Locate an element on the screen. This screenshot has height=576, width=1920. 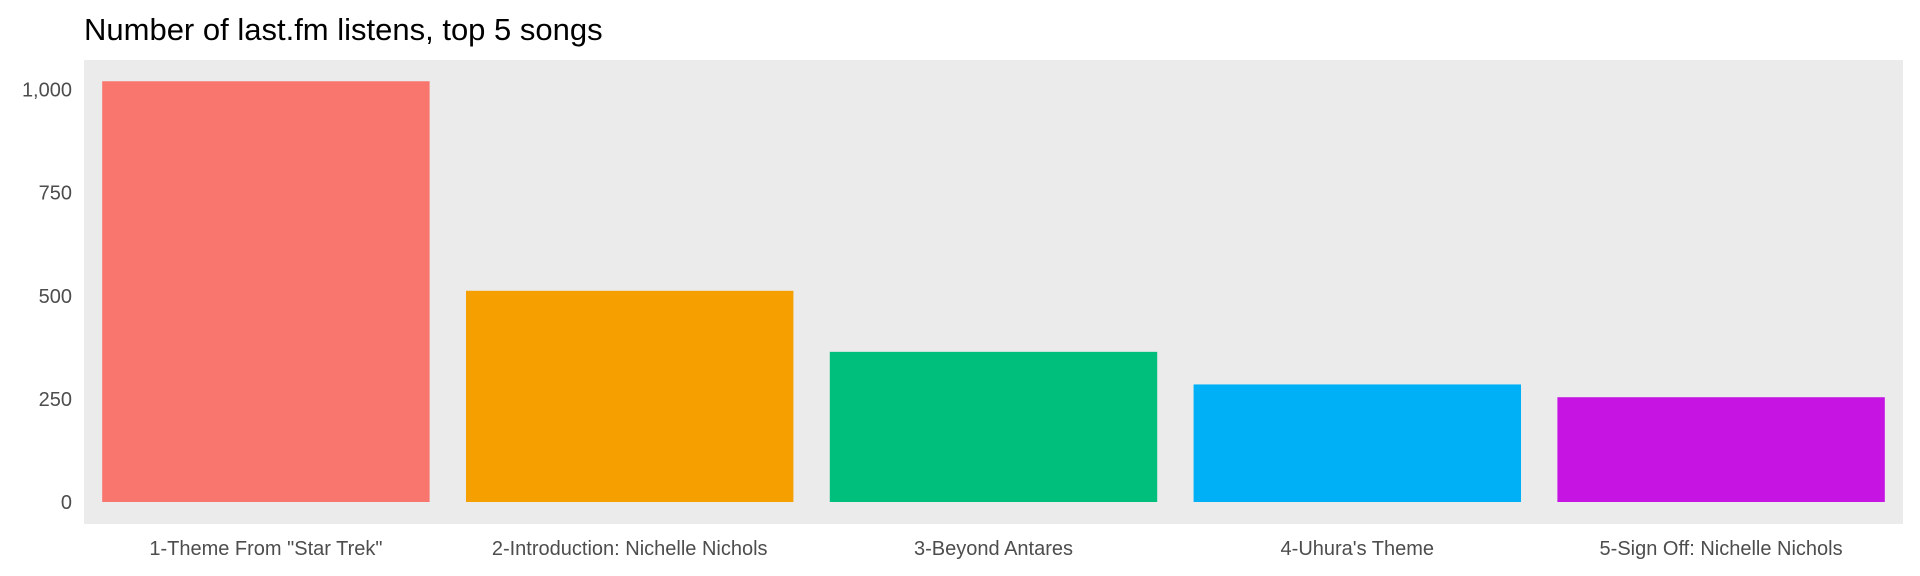
x-tick-label: 2-Introduction: Nichelle Nichols is located at coordinates (630, 549).